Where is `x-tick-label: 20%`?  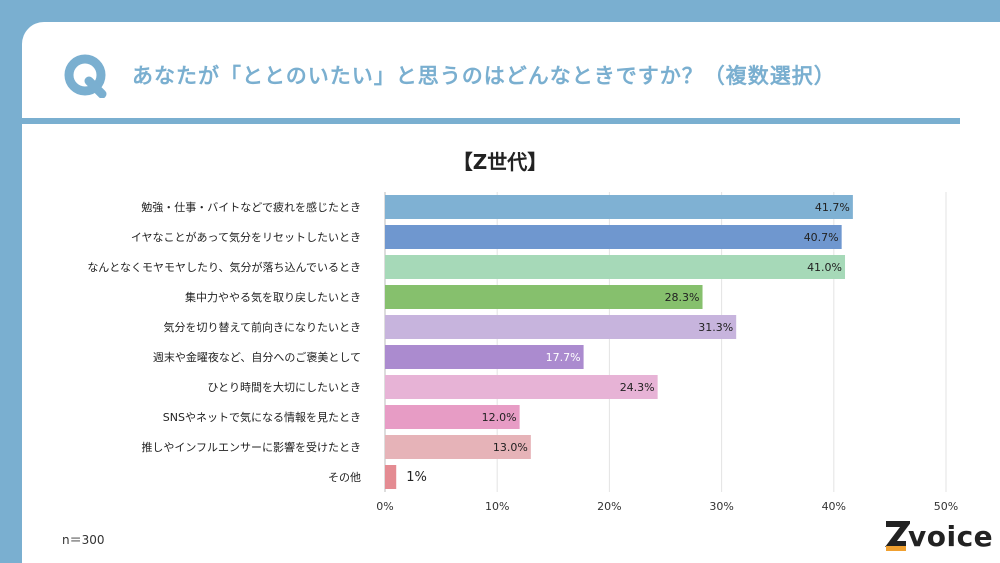 x-tick-label: 20% is located at coordinates (609, 506).